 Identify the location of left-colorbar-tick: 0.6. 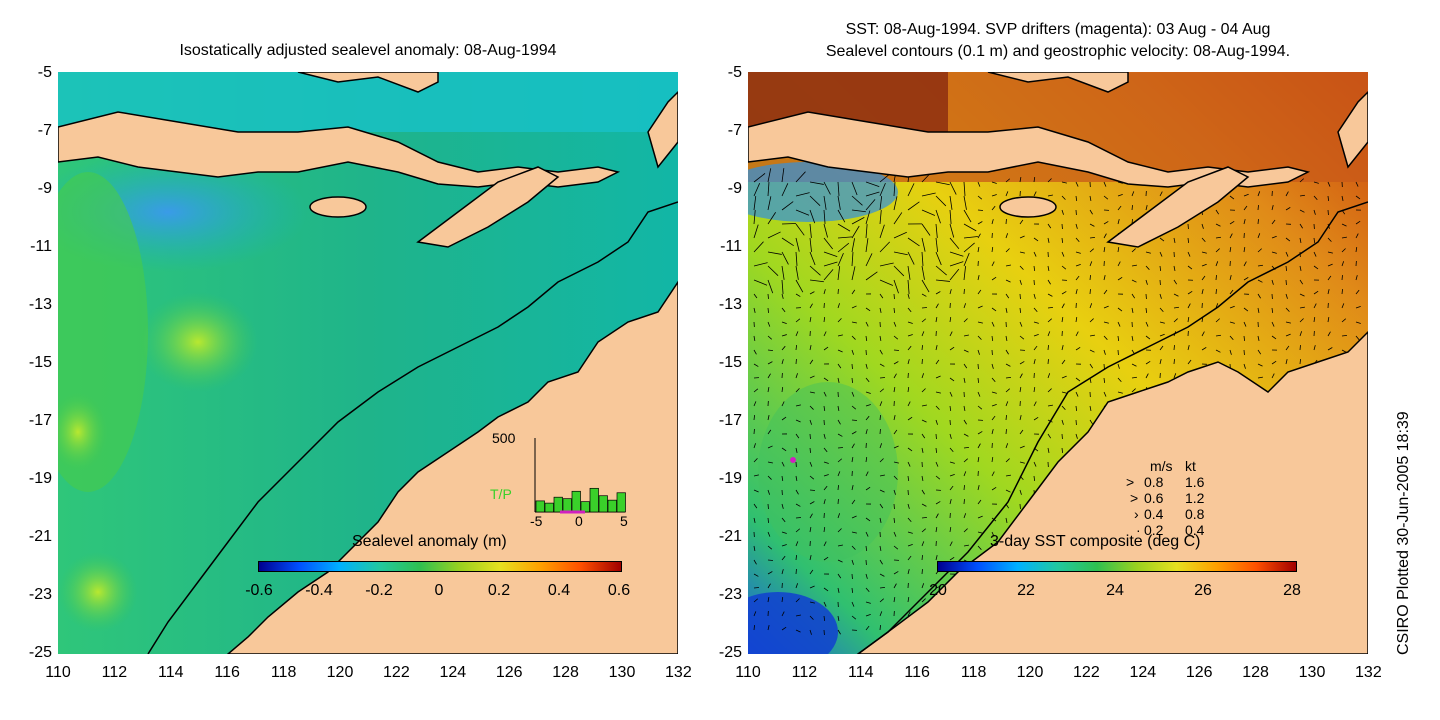
(619, 590).